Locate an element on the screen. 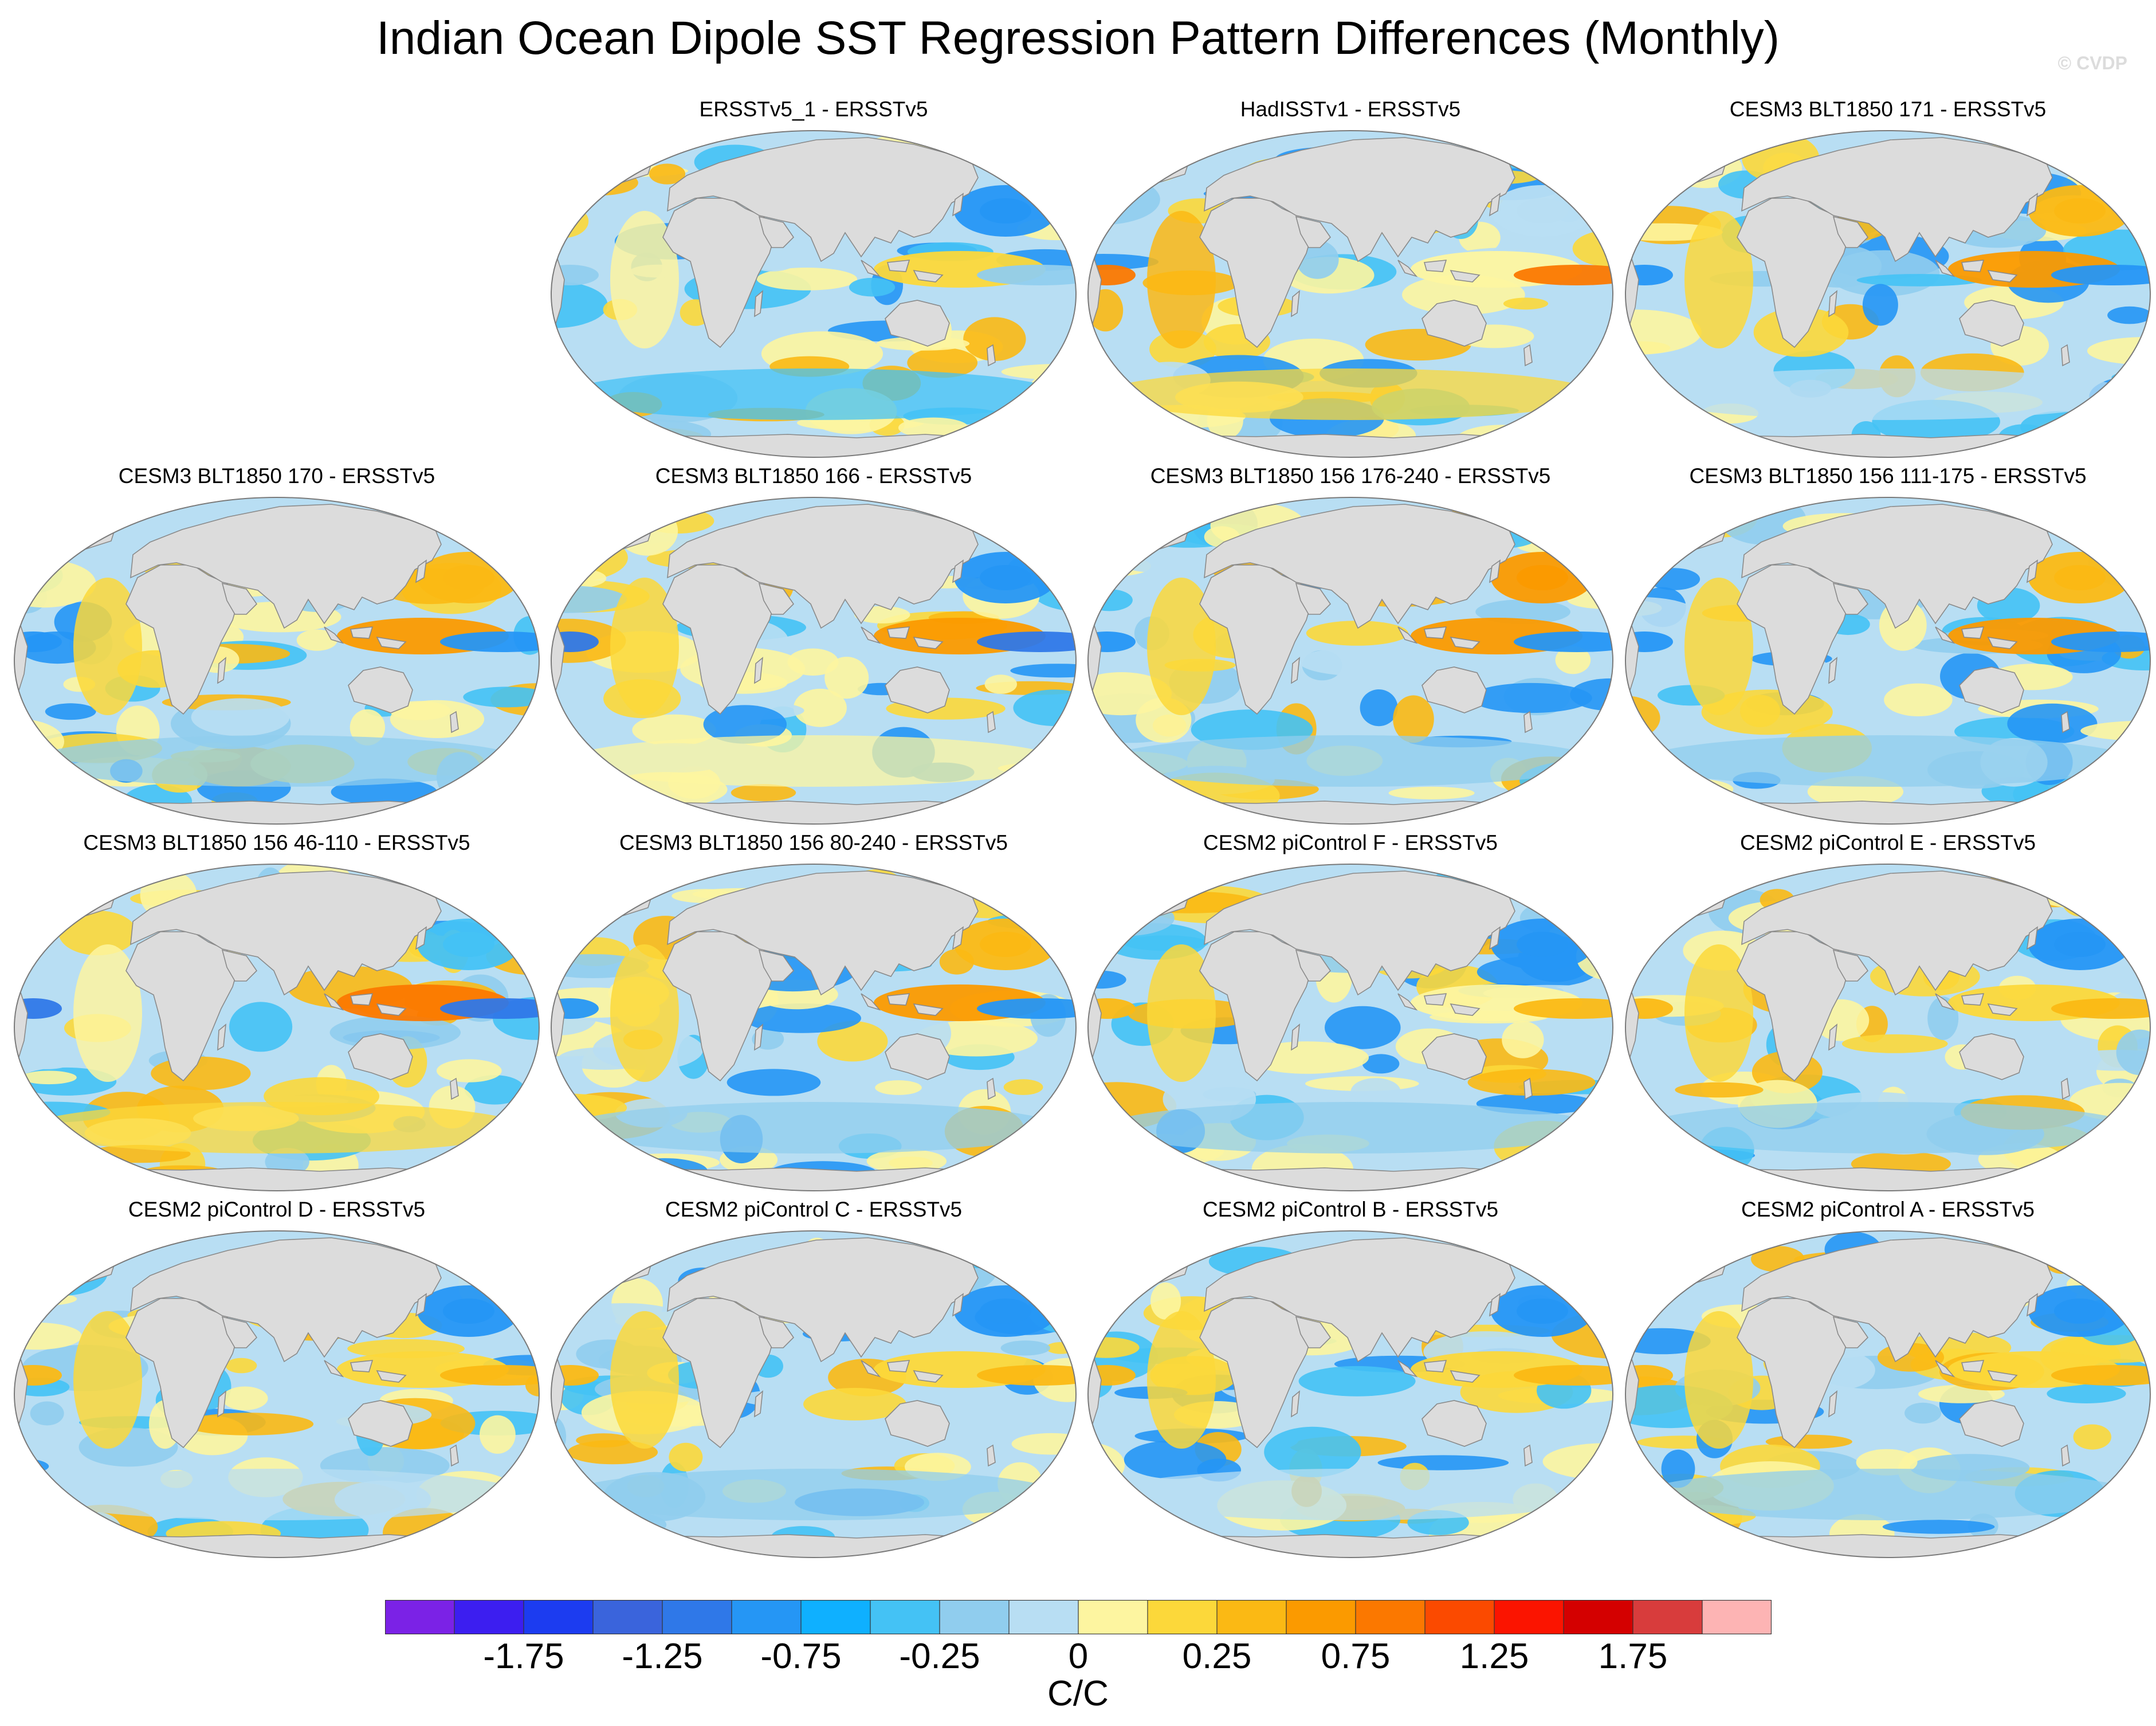  colorbar-tick-label: -0.25 is located at coordinates (939, 1656).